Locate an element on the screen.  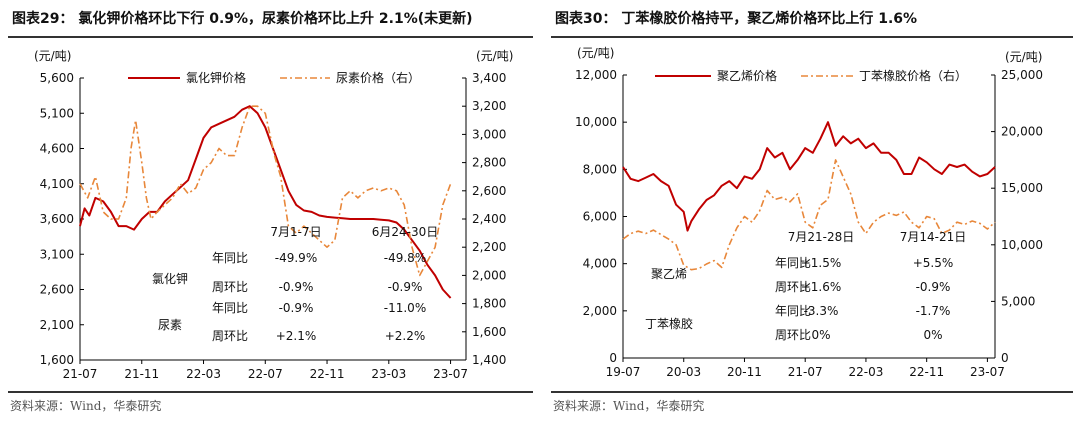
table-cell: +2.1% is located at coordinates (296, 336).